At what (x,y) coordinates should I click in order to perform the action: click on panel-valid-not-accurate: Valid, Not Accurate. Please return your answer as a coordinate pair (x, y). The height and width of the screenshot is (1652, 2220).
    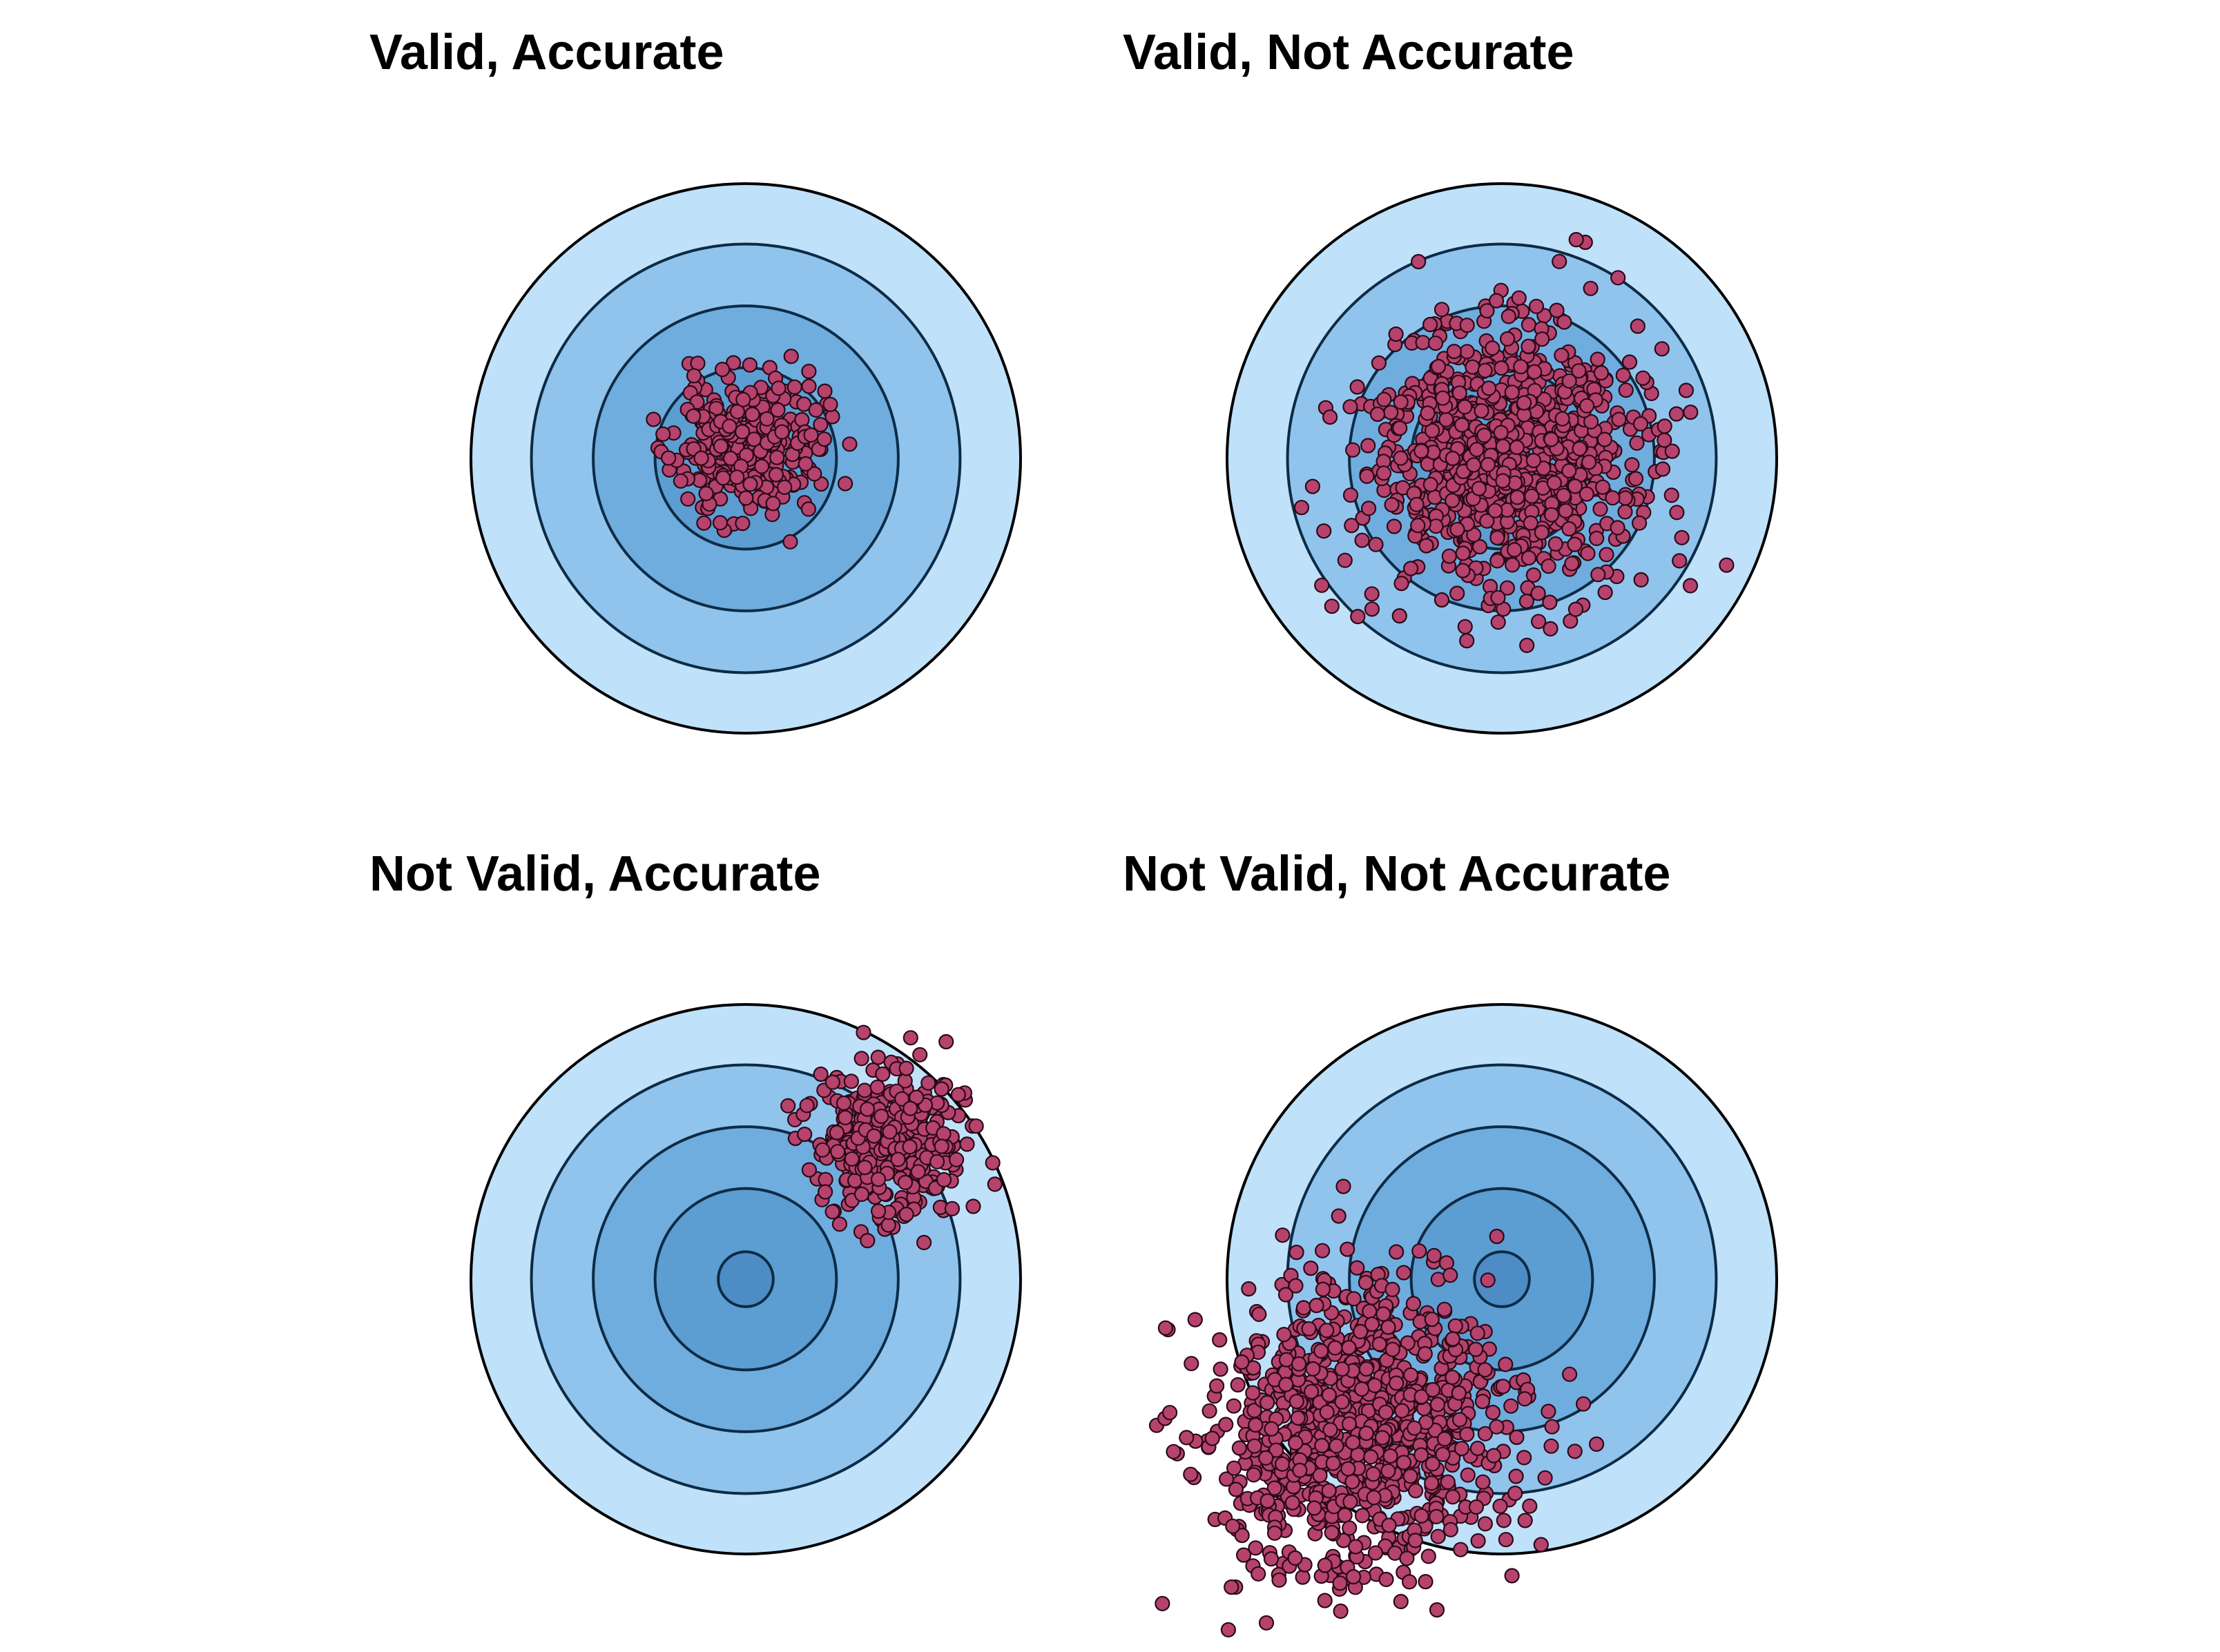
    Looking at the image, I should click on (1450, 380).